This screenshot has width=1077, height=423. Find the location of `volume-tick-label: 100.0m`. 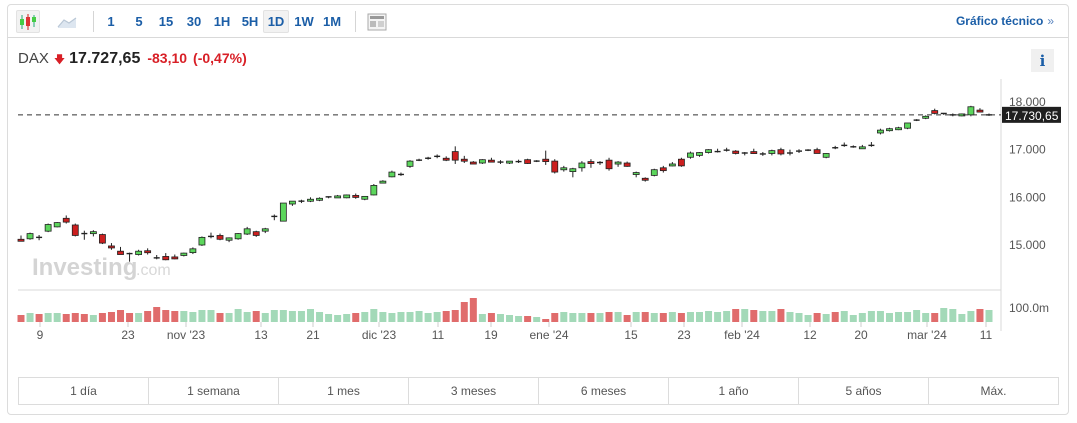

volume-tick-label: 100.0m is located at coordinates (1029, 308).